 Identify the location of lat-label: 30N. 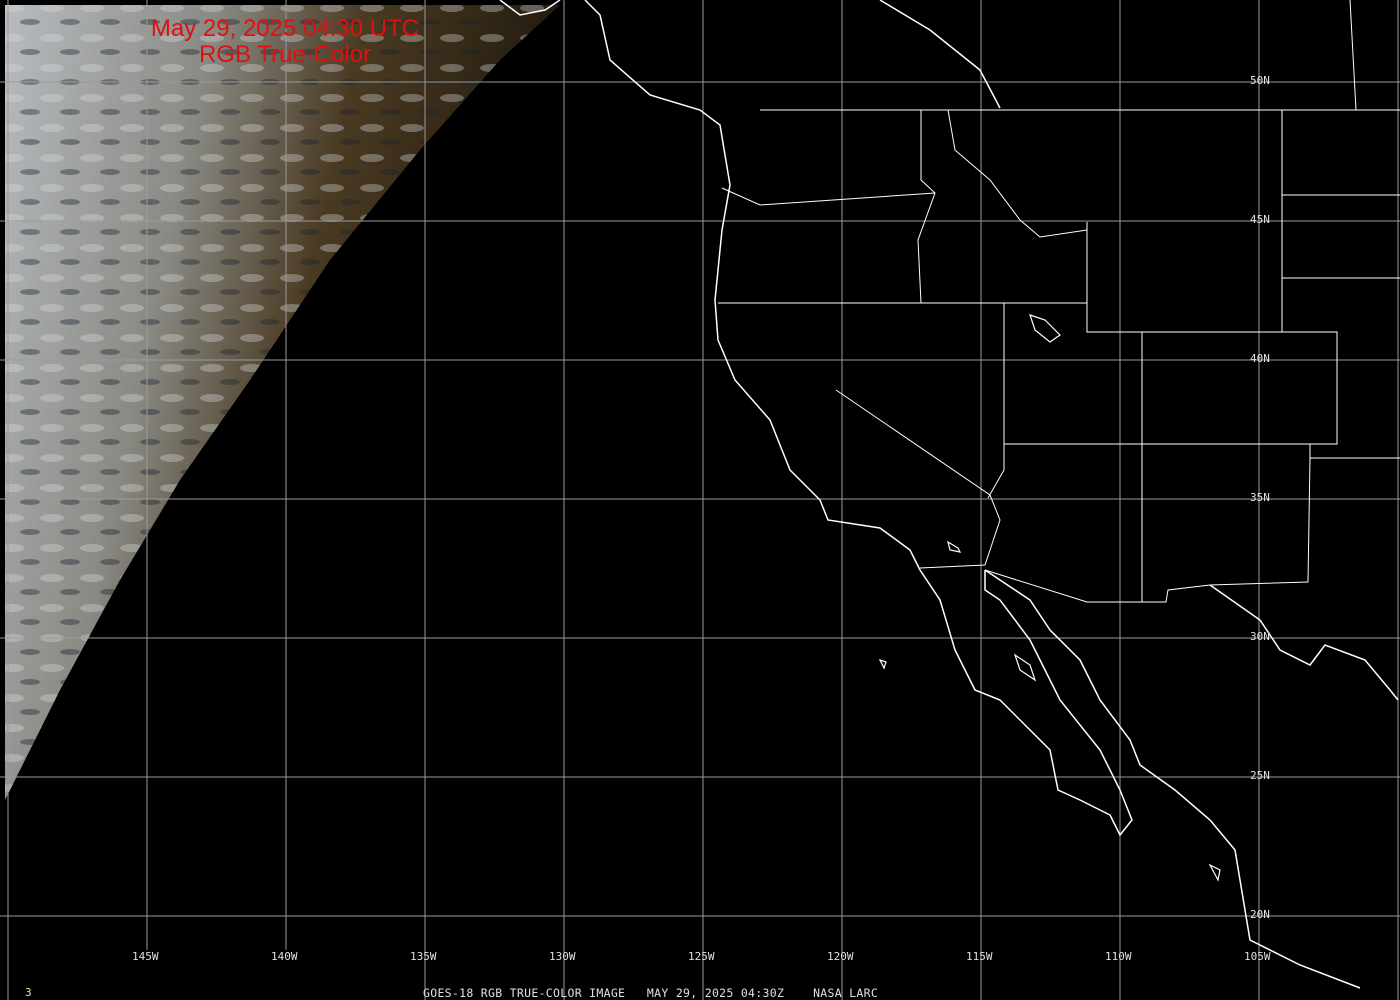
(1260, 636).